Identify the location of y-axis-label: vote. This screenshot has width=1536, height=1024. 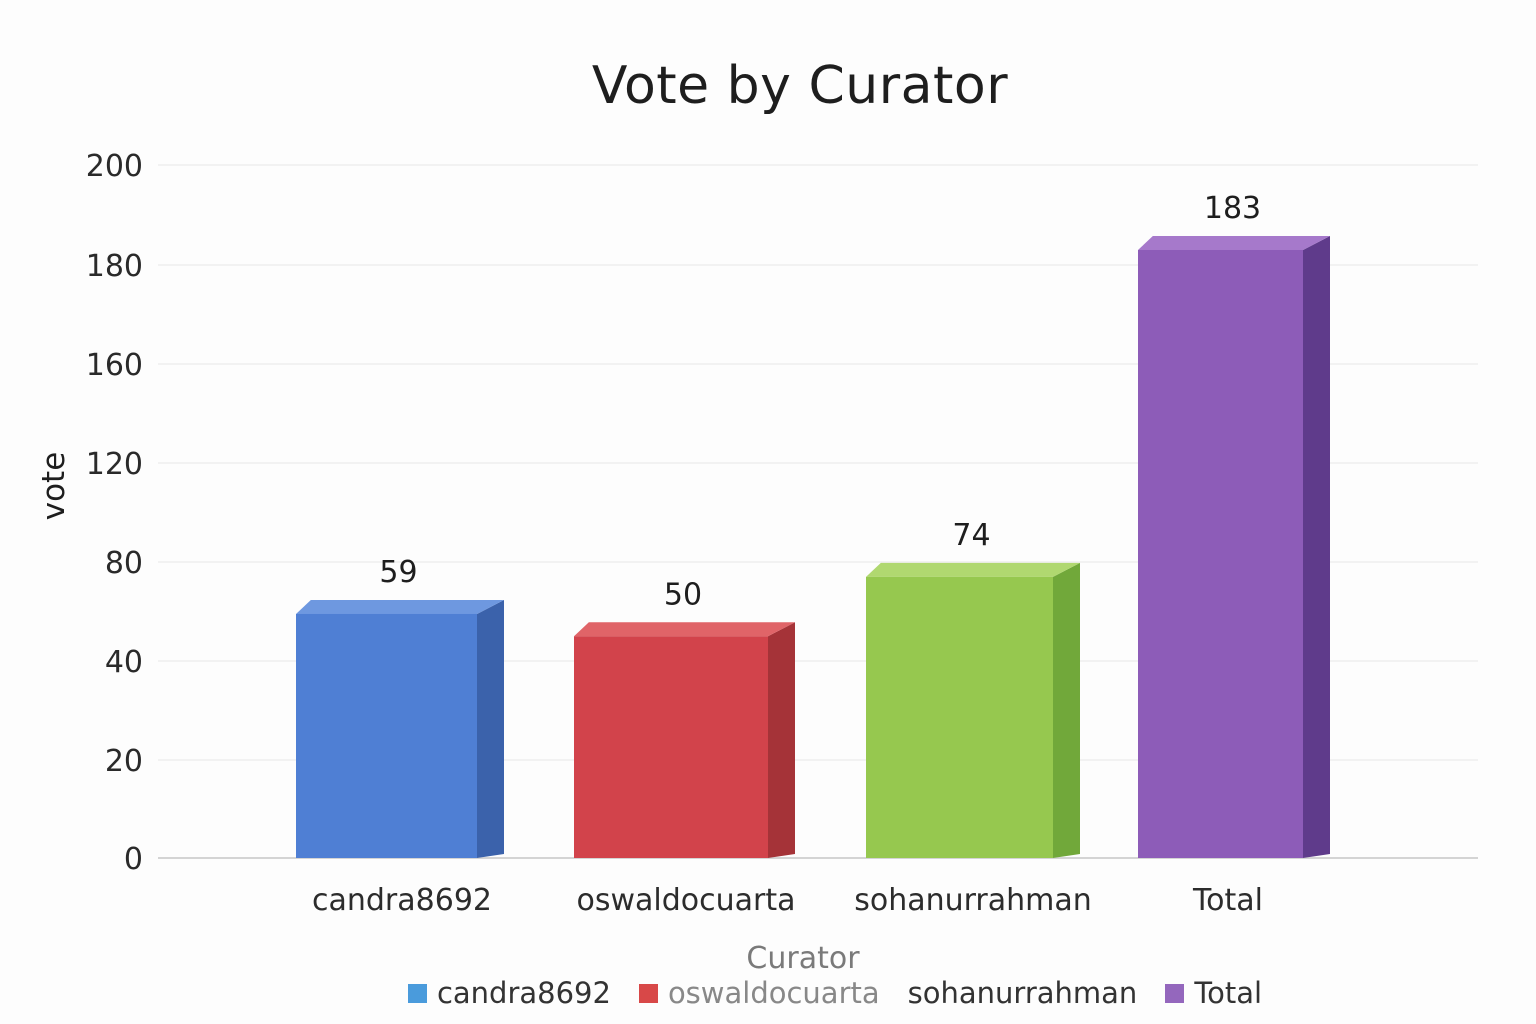
(54, 486).